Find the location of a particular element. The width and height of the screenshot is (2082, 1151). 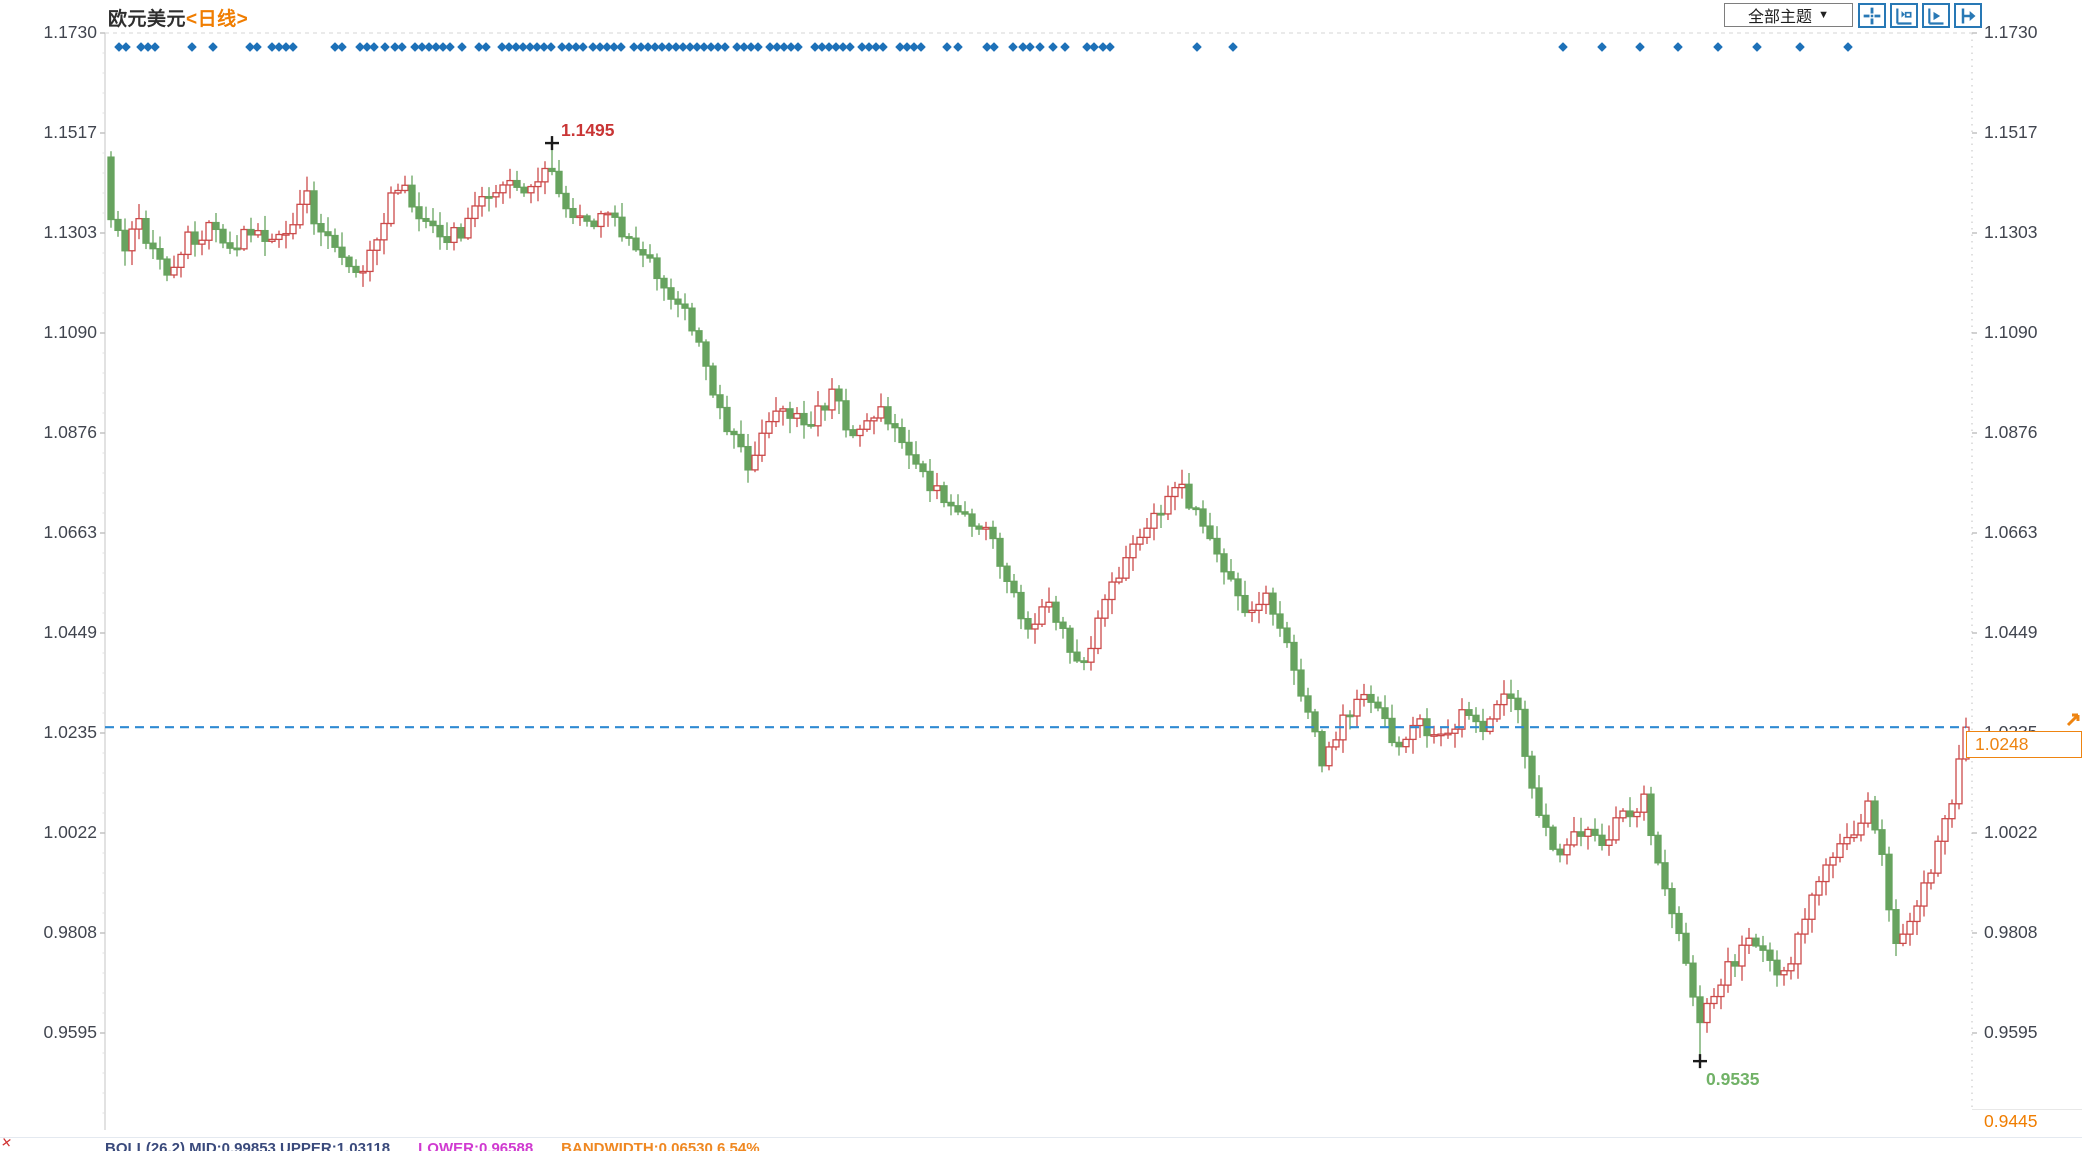

fit-x-axis-icon is located at coordinates (1936, 16).